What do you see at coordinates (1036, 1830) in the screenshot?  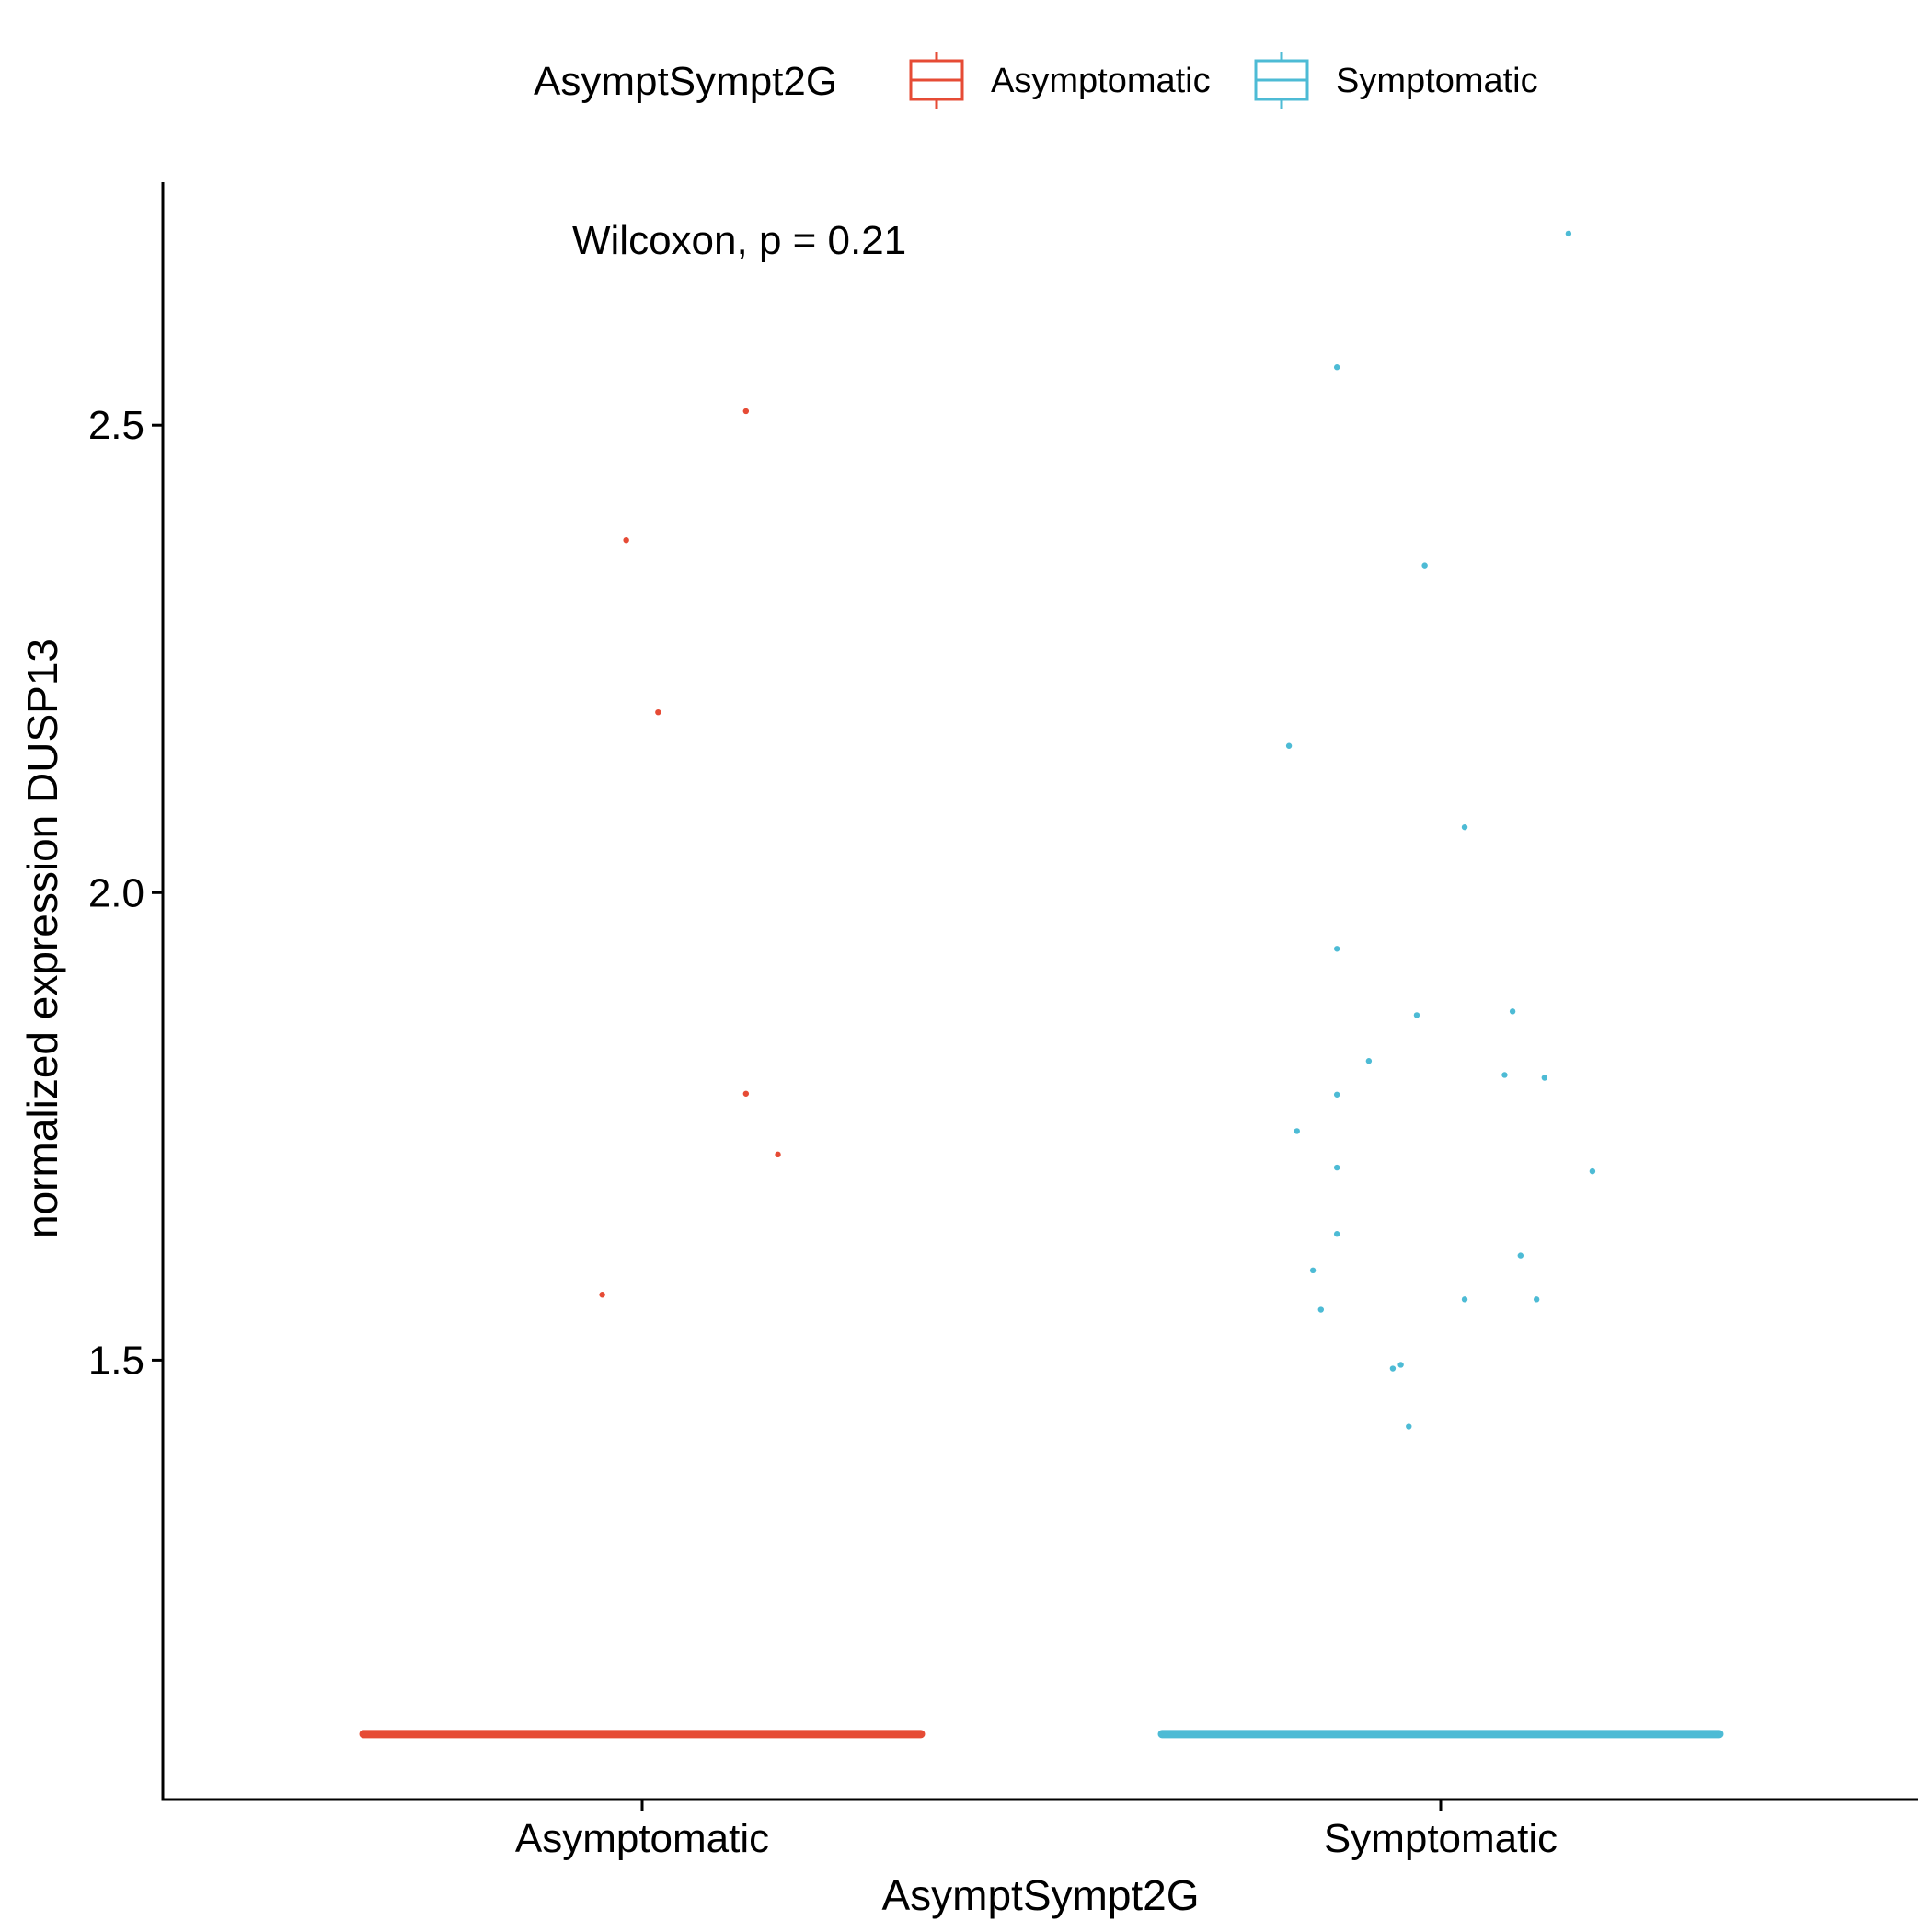 I see `x-ticks: Asymptomatic Symptomatic` at bounding box center [1036, 1830].